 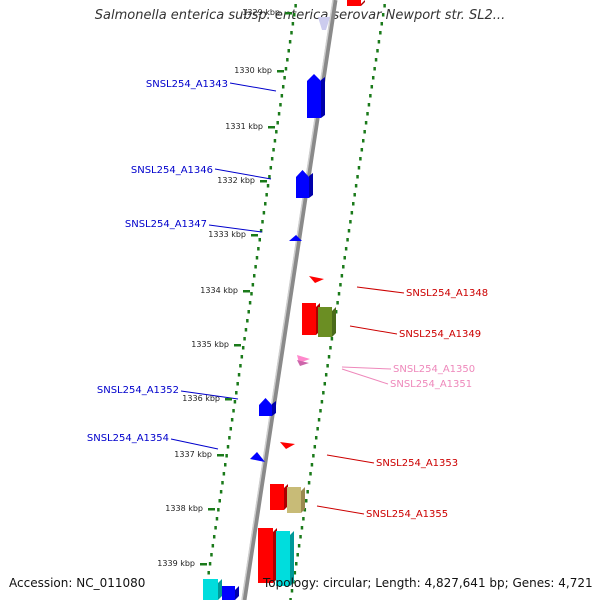 I want to click on gene-SNSL254_A1355-red-face, so click(x=277, y=497).